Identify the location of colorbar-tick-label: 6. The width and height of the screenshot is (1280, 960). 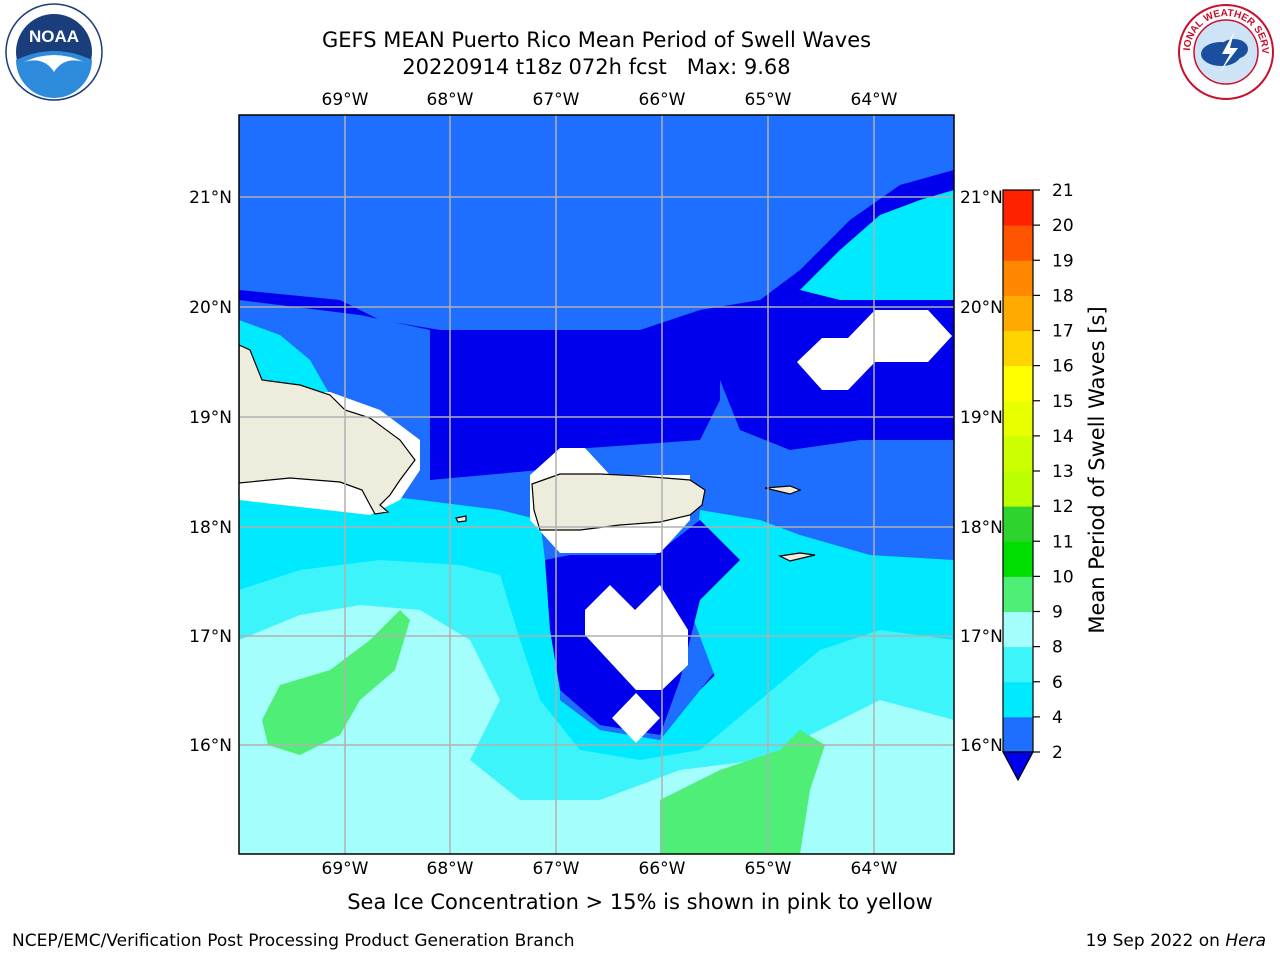
(1057, 683).